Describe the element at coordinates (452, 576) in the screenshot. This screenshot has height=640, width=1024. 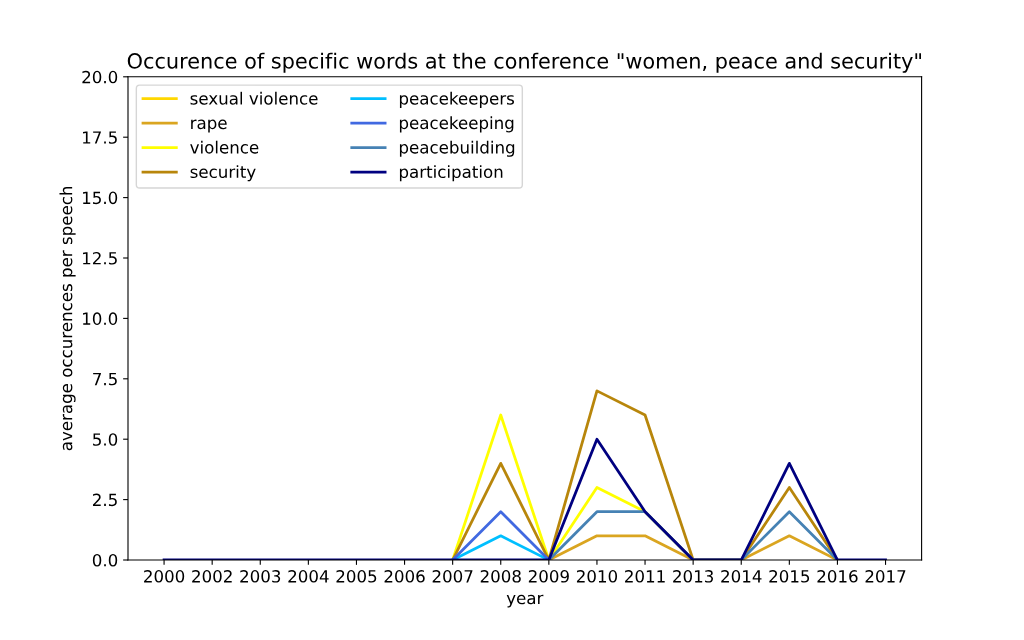
I see `x-tick-label: 2007` at that location.